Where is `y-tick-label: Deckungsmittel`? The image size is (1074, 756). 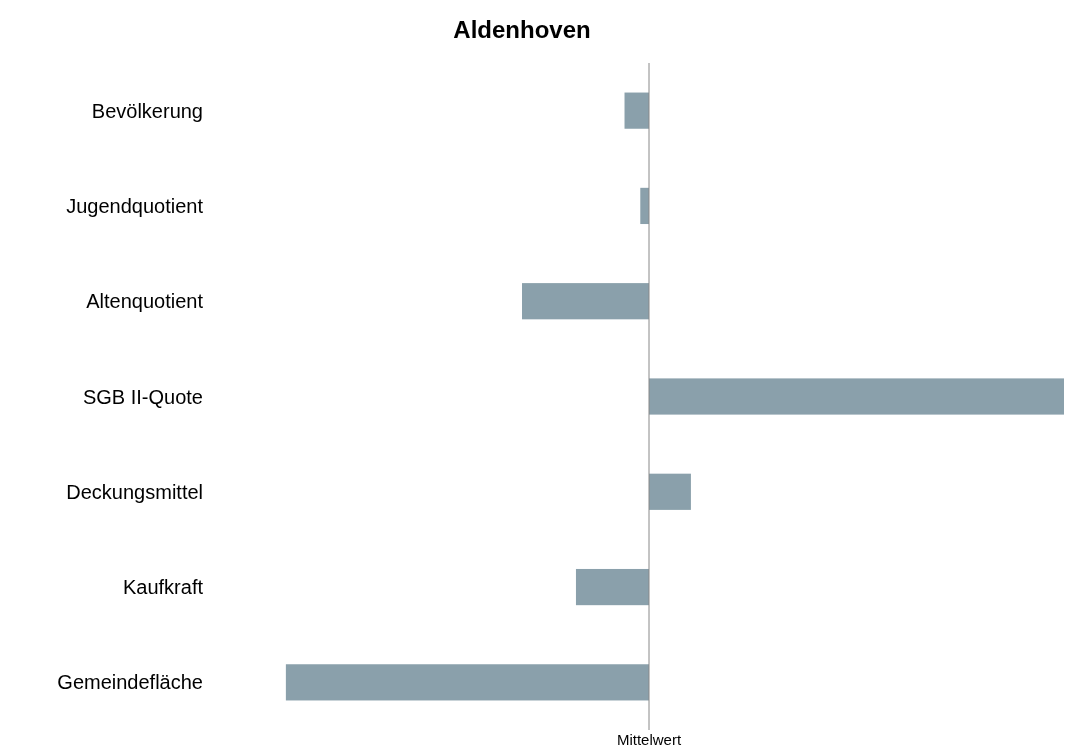
y-tick-label: Deckungsmittel is located at coordinates (134, 491).